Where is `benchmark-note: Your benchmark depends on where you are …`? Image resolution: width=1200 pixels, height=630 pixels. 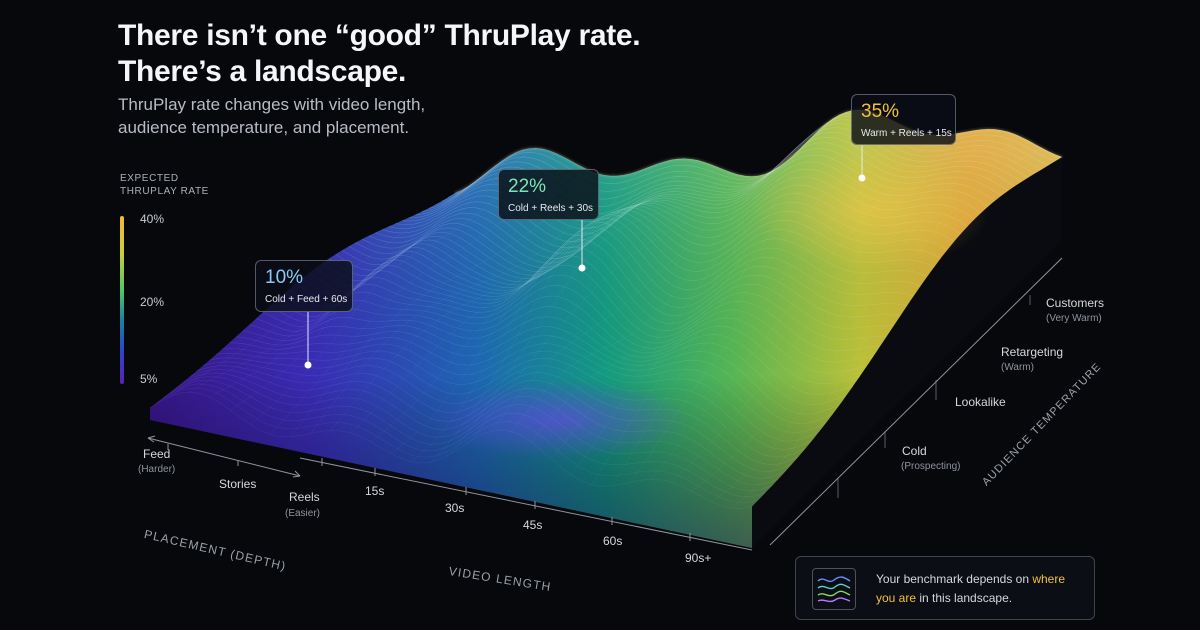
benchmark-note: Your benchmark depends on where you are … is located at coordinates (945, 588).